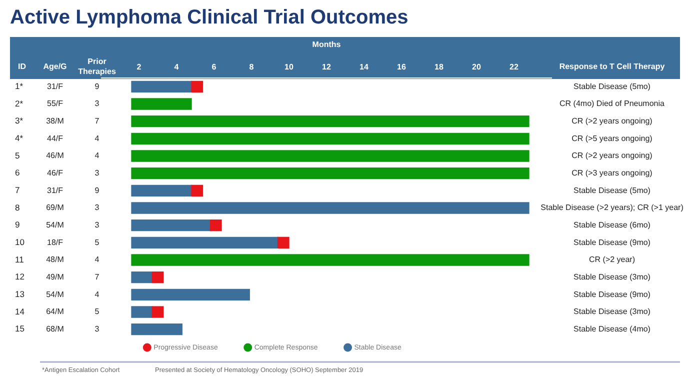  I want to click on y-tick-label: 11, so click(19, 259).